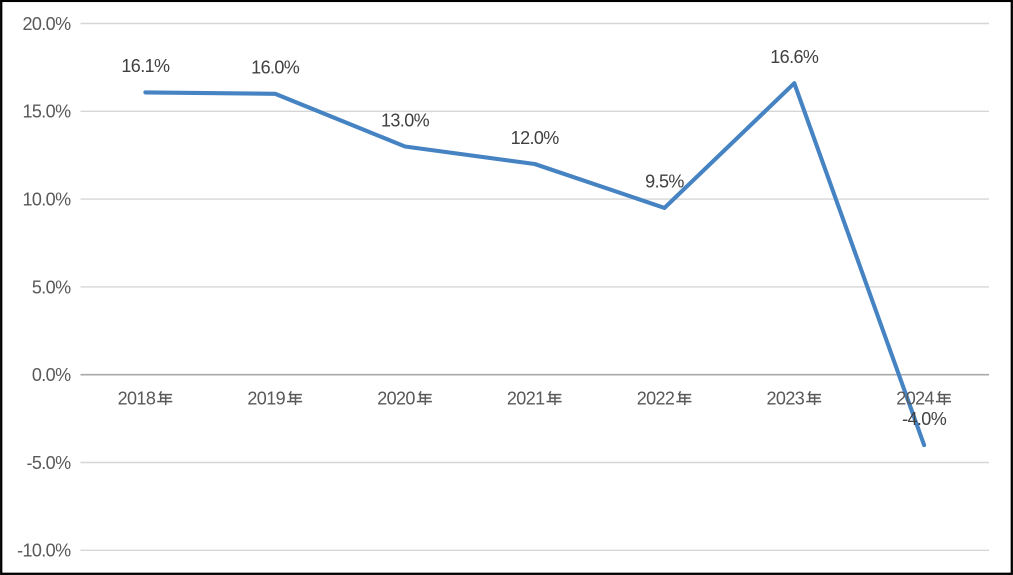  What do you see at coordinates (48, 463) in the screenshot?
I see `svg-text: -5.0%` at bounding box center [48, 463].